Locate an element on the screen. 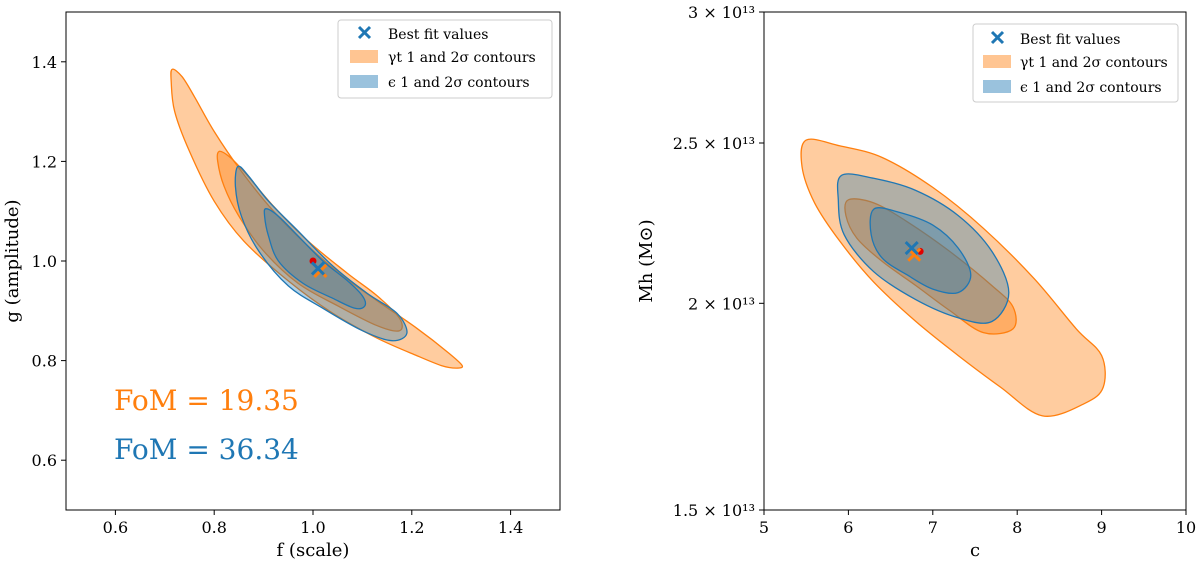  right-x-axis: 5 6 7 8 9 10 is located at coordinates (977, 523).